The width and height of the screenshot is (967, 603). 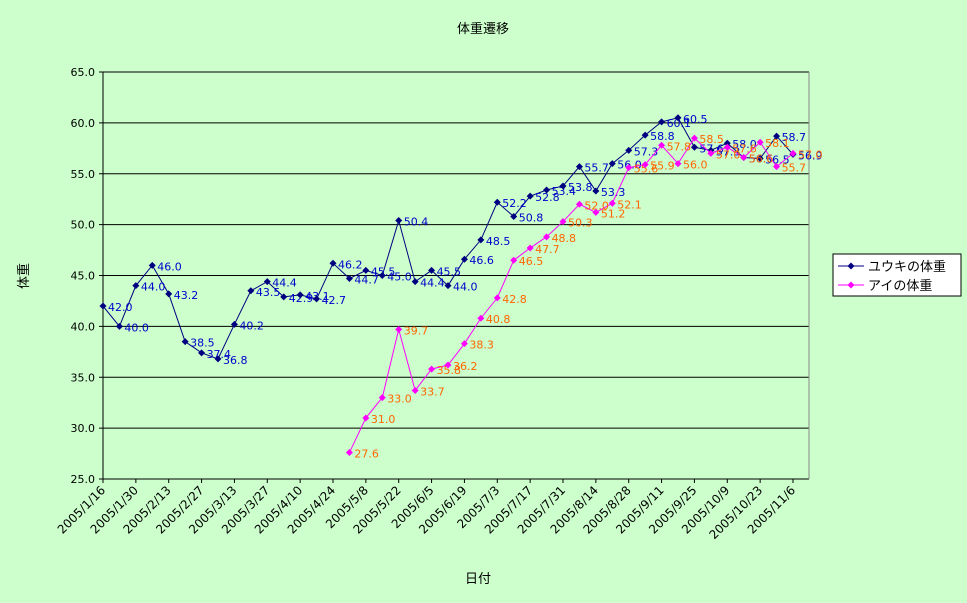 I want to click on data-label: 52.0, so click(x=596, y=205).